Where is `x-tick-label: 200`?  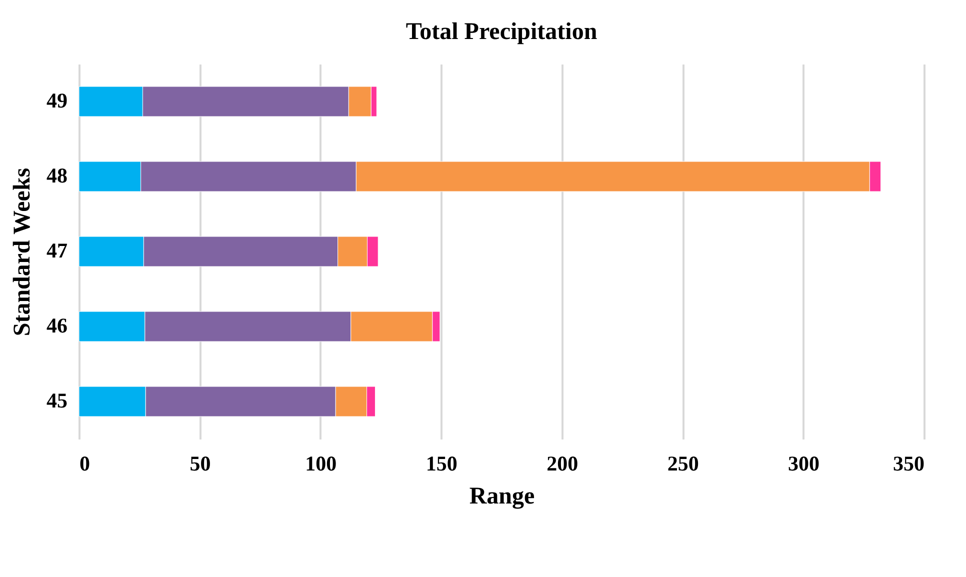
x-tick-label: 200 is located at coordinates (562, 464).